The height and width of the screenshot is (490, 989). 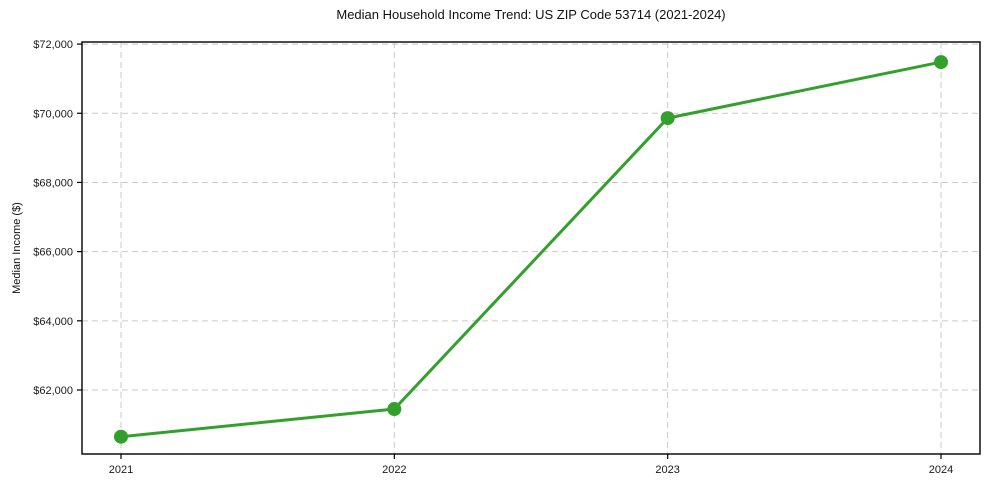 What do you see at coordinates (53, 45) in the screenshot?
I see `y-tick-label: $72,000` at bounding box center [53, 45].